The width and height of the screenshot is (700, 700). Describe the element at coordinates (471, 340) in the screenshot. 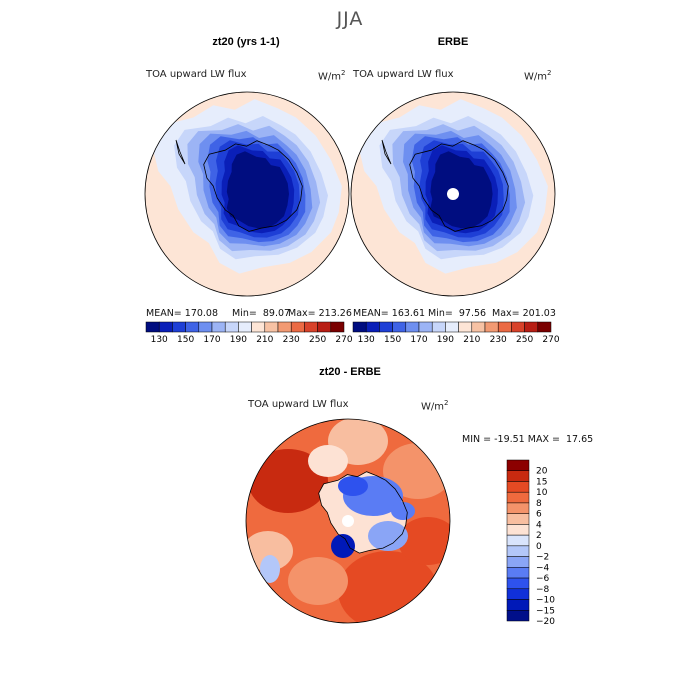

I see `cbar2-tick-4: 210` at that location.